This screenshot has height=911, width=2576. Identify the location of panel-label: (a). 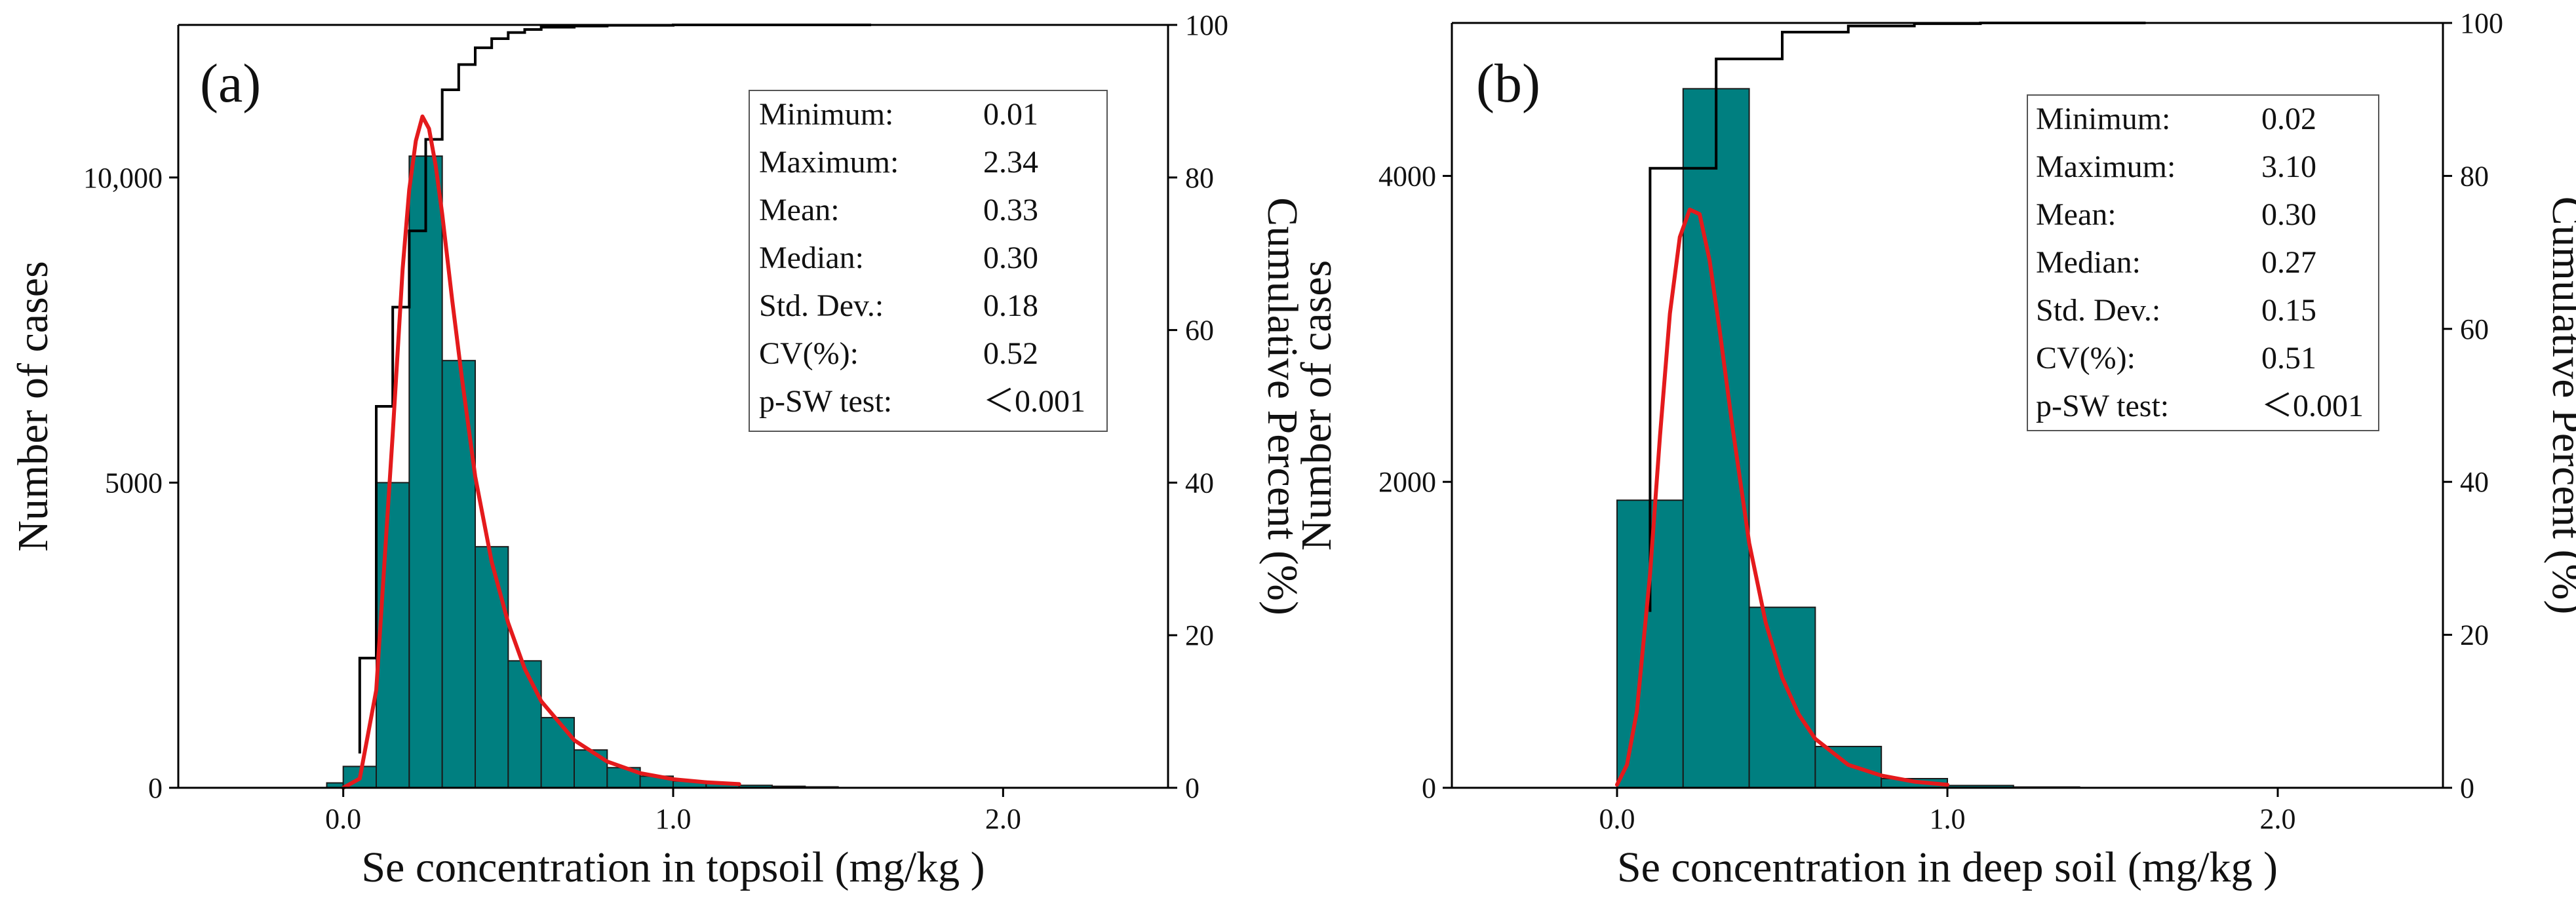
(230, 83).